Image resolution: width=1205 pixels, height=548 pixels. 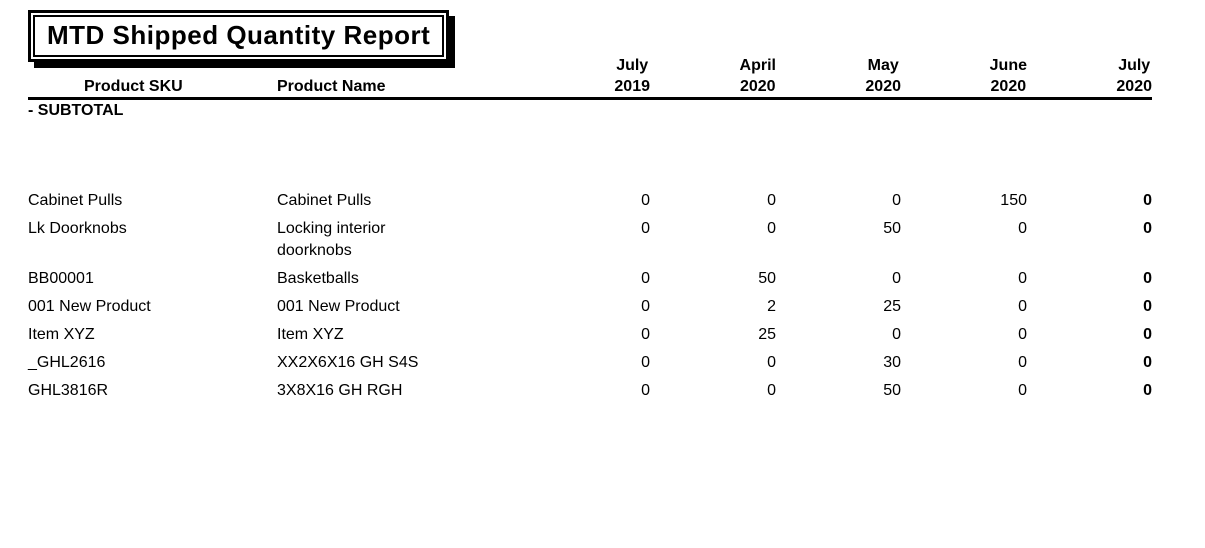 I want to click on column-header-april-2020: April 2020, so click(x=713, y=77).